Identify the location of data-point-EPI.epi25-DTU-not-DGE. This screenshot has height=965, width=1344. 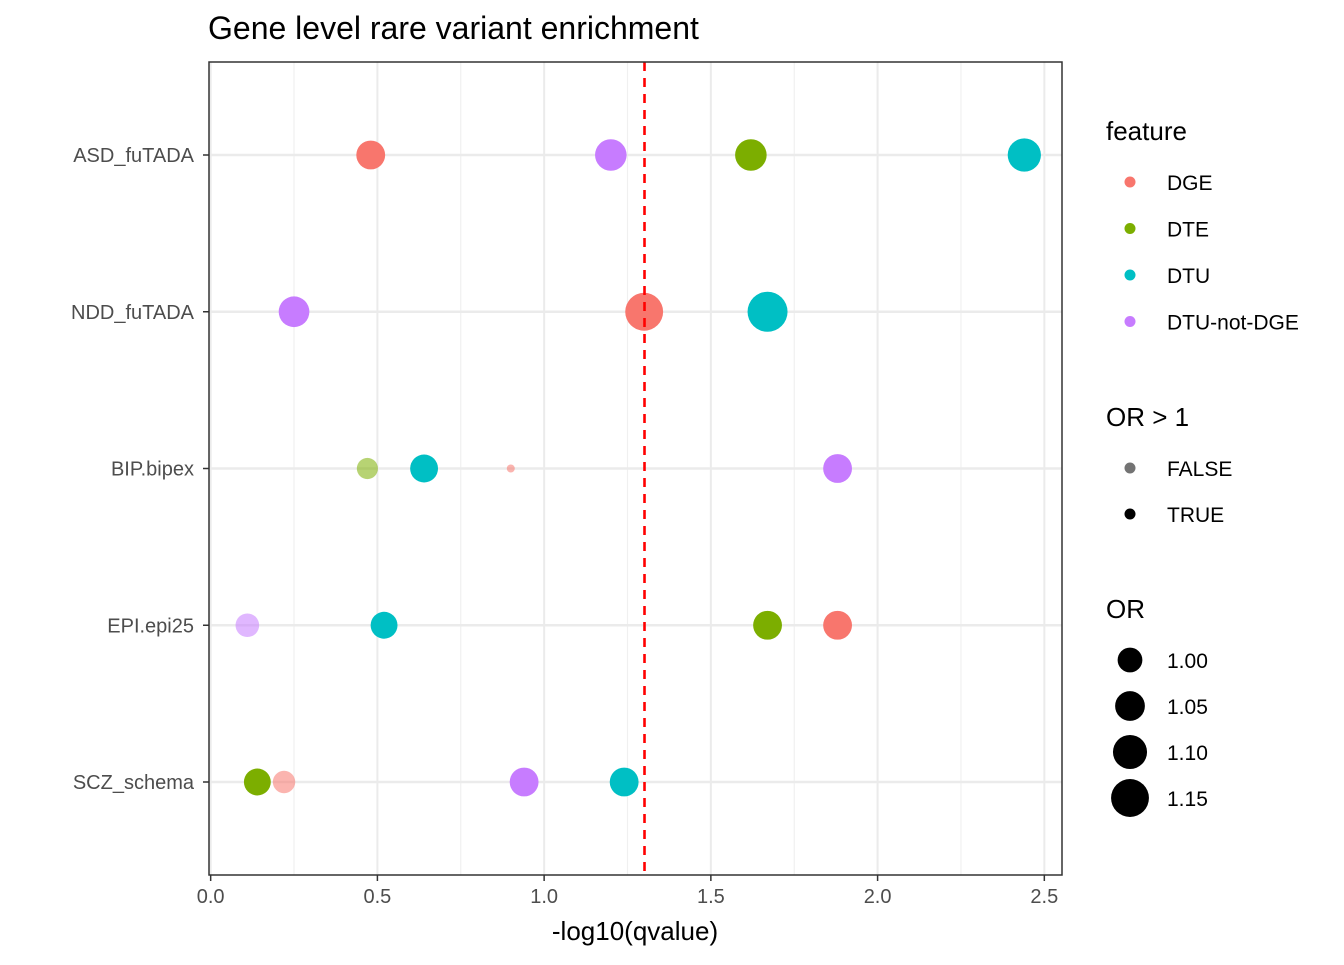
(247, 625).